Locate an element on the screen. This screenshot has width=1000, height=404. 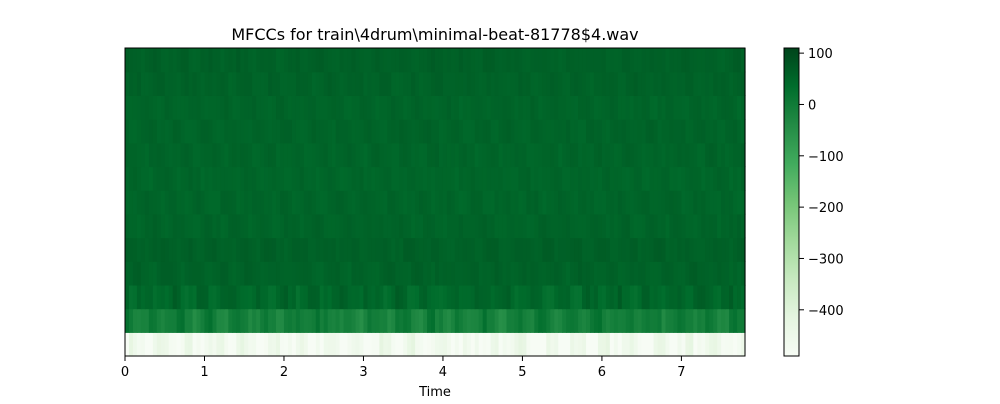
colorbar is located at coordinates (791, 202).